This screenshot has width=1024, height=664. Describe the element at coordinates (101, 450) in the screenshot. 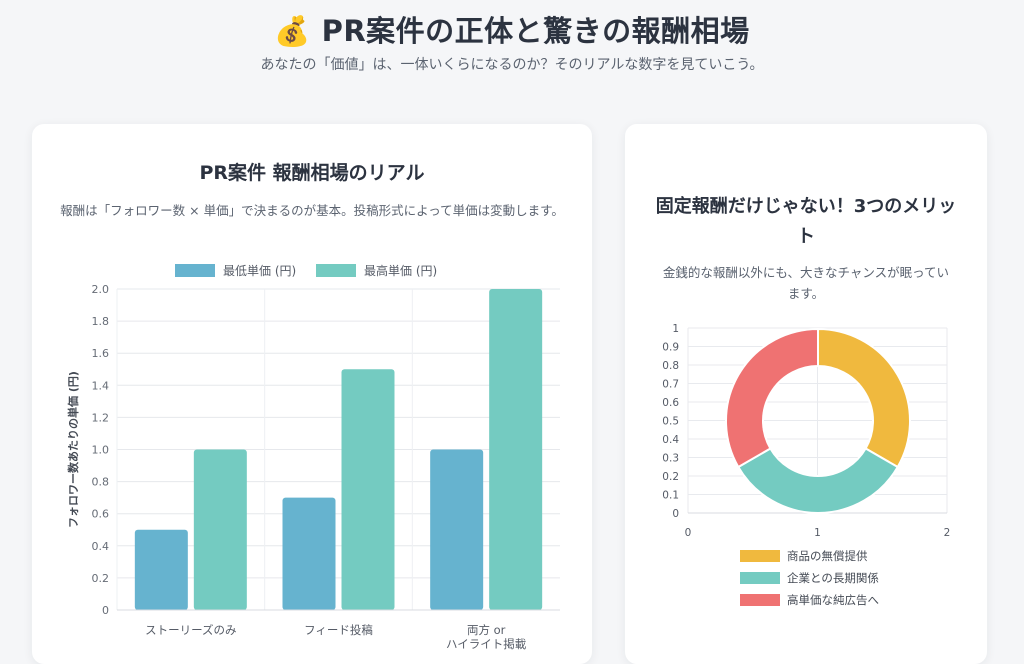

I see `y-tick-label: 1.0` at that location.